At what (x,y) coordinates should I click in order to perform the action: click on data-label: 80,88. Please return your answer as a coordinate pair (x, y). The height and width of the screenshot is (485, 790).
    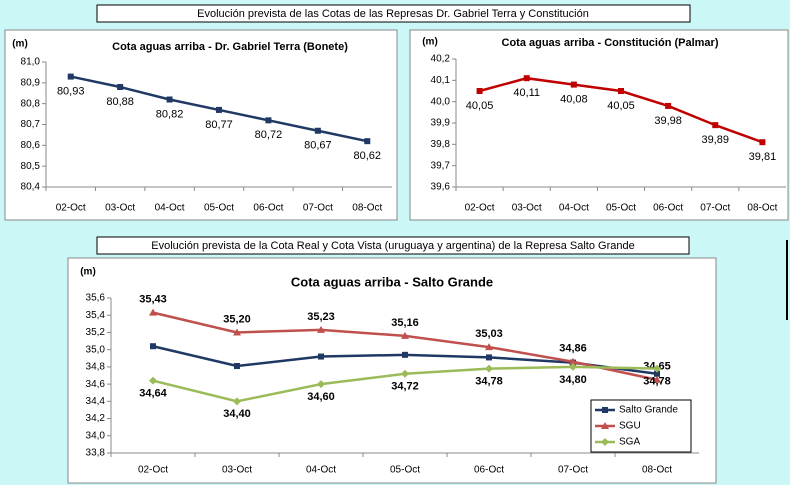
    Looking at the image, I should click on (120, 102).